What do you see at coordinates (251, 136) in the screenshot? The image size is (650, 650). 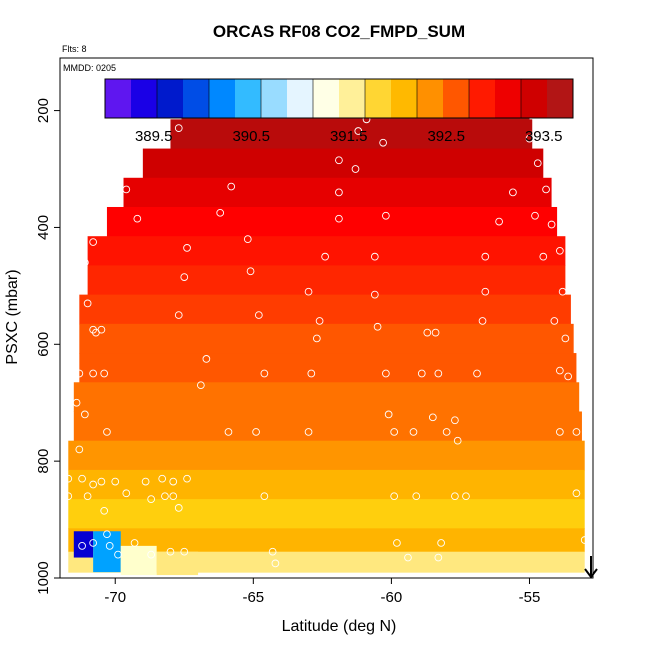 I see `colorbar-tick-label: 390.5` at bounding box center [251, 136].